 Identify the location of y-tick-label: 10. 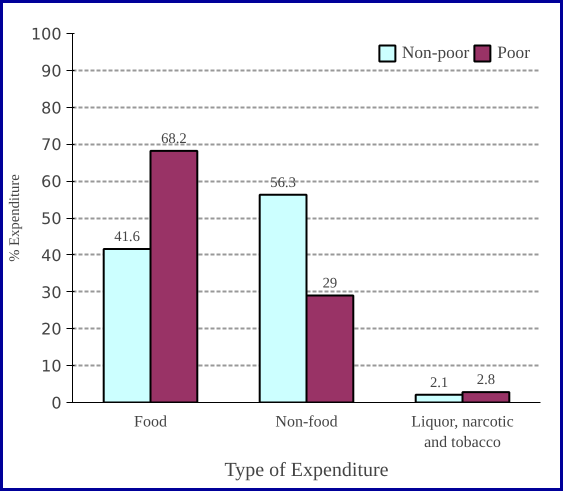
(51, 366).